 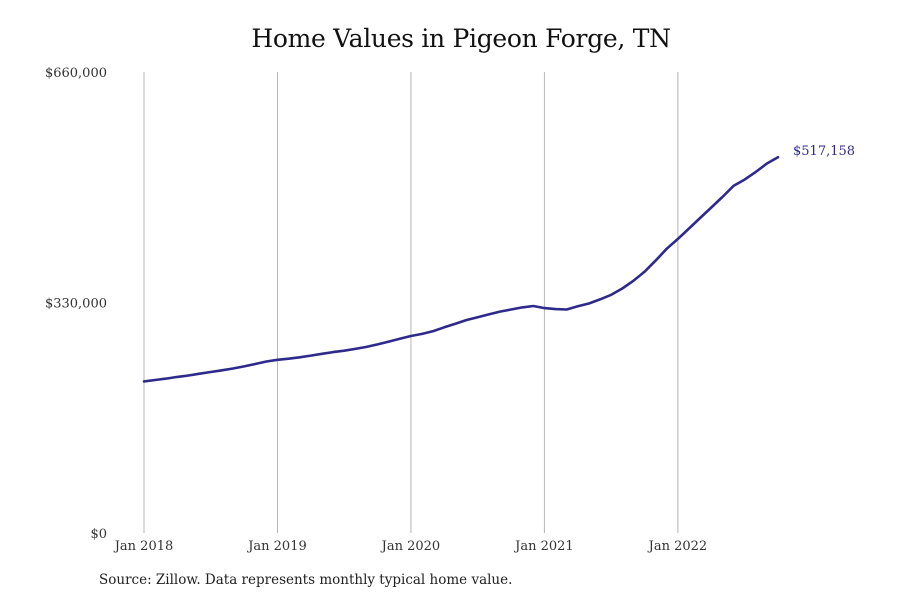 What do you see at coordinates (98, 534) in the screenshot?
I see `y-tick-label: $0` at bounding box center [98, 534].